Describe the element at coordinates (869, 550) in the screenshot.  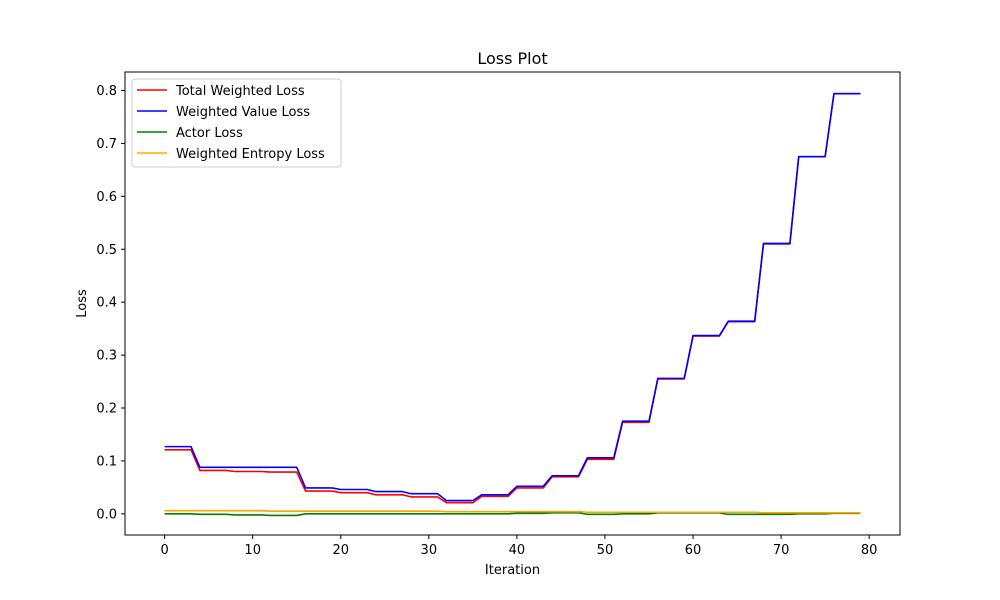
I see `x-tick-label: 80` at that location.